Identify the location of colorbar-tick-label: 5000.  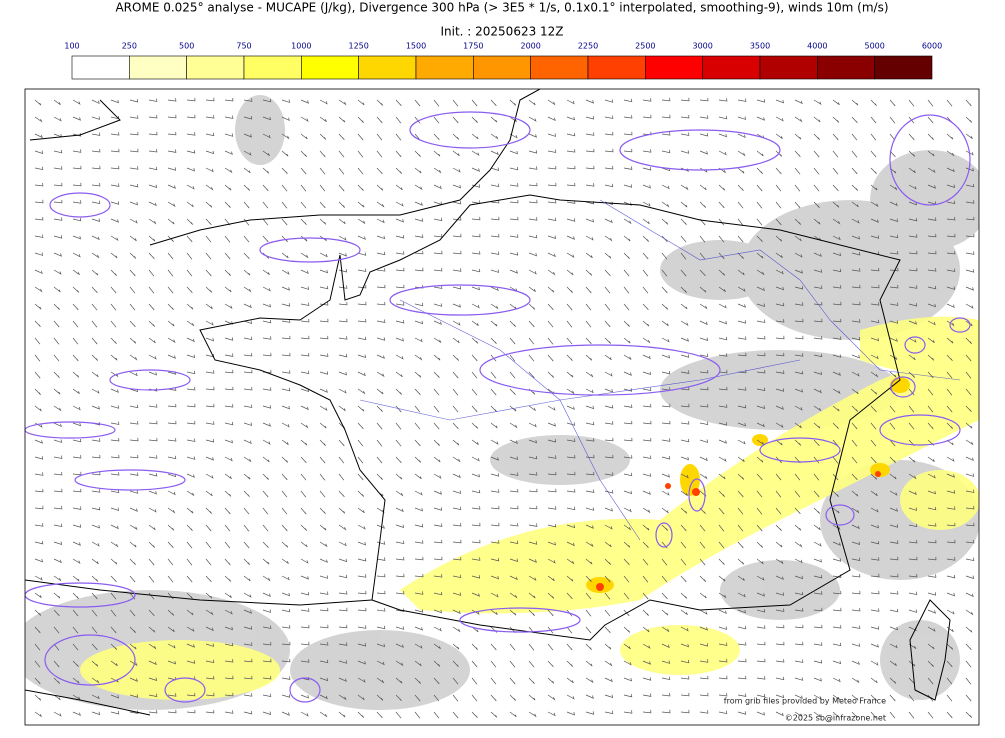
(874, 46).